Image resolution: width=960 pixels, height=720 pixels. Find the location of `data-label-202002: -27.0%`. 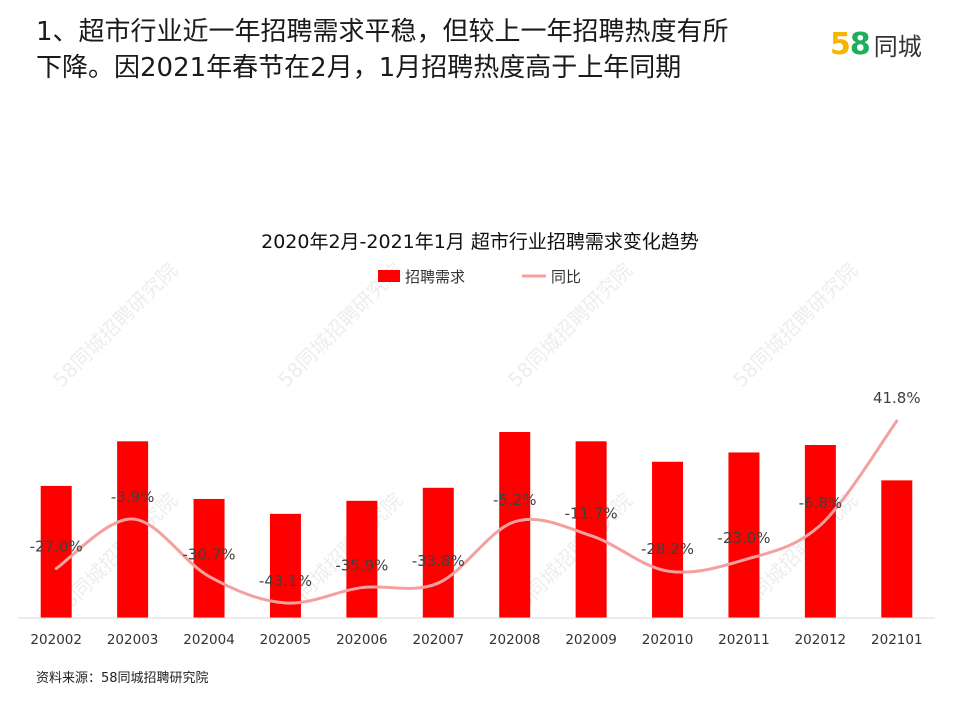

data-label-202002: -27.0% is located at coordinates (56, 546).